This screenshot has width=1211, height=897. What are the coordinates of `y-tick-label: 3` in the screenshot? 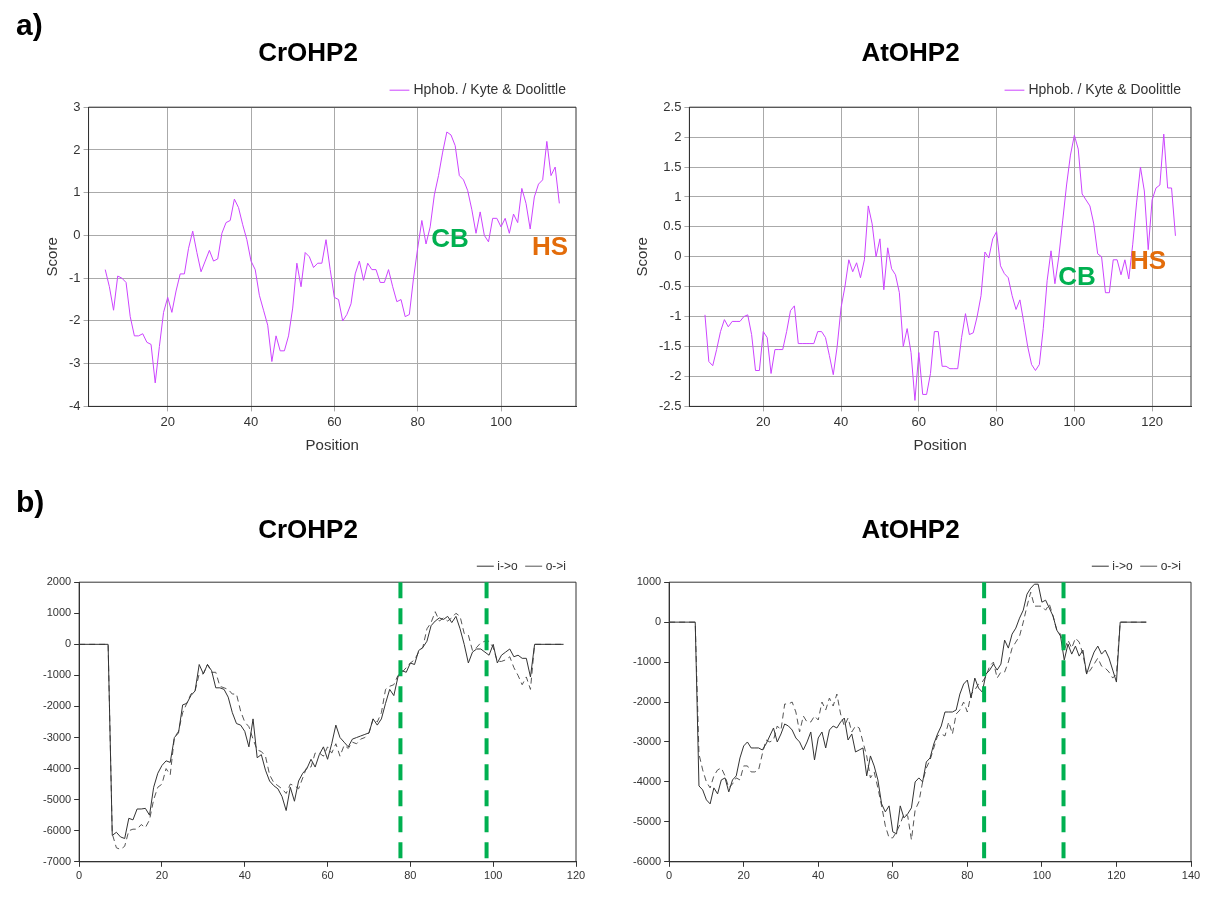 It's located at (77, 106).